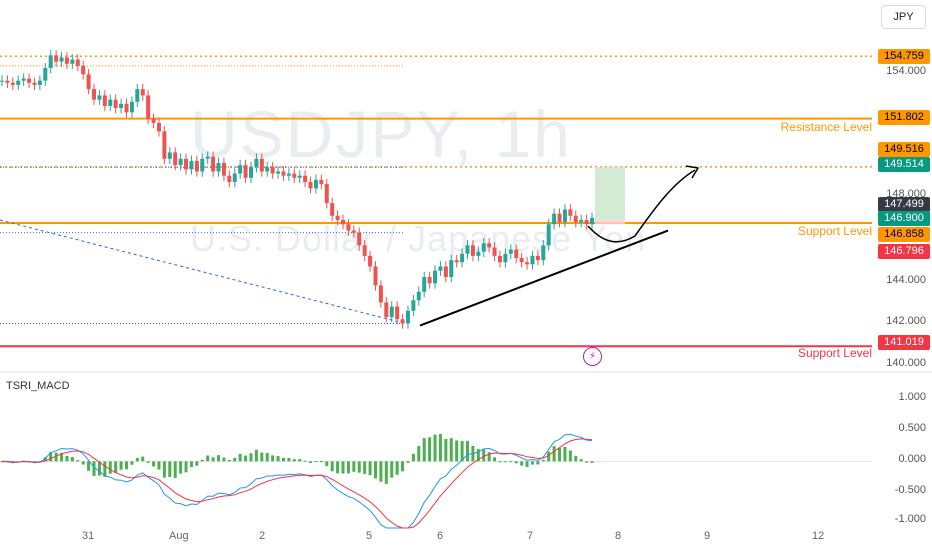 Image resolution: width=932 pixels, height=550 pixels. I want to click on stop-zone, so click(610, 222).